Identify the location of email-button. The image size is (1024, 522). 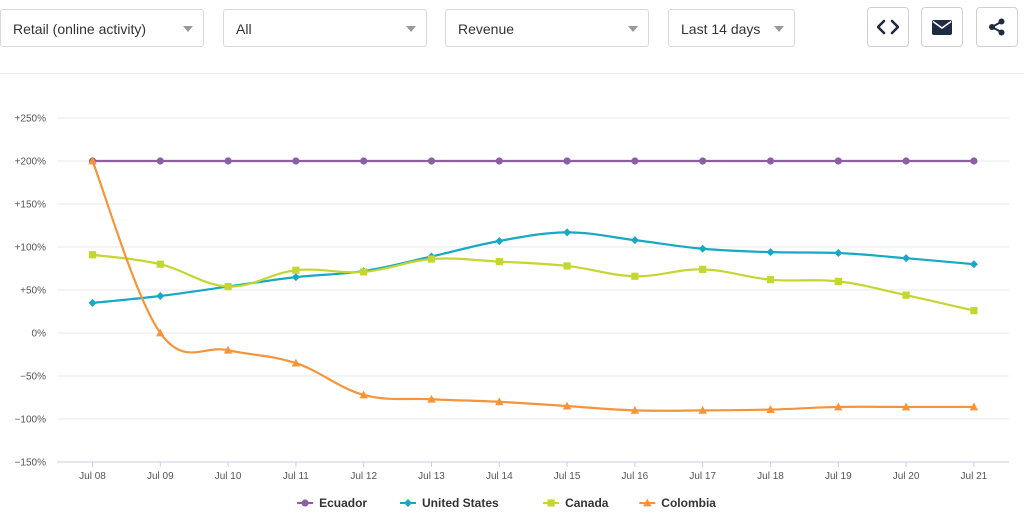
(942, 27).